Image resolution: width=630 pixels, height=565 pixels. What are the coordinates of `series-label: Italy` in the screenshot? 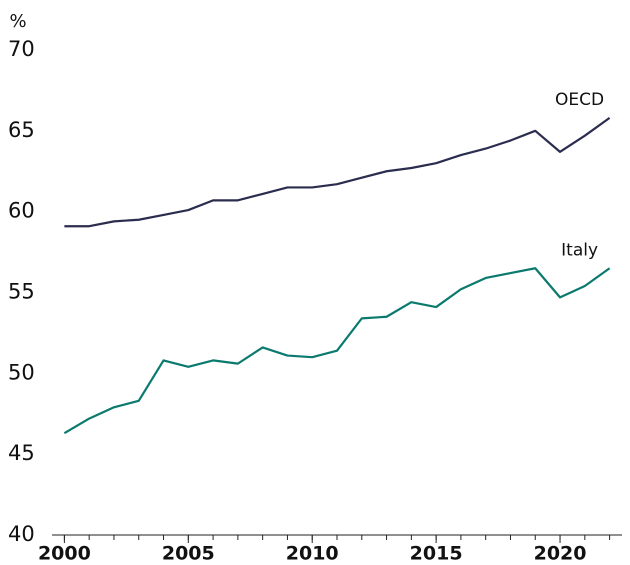 It's located at (579, 250).